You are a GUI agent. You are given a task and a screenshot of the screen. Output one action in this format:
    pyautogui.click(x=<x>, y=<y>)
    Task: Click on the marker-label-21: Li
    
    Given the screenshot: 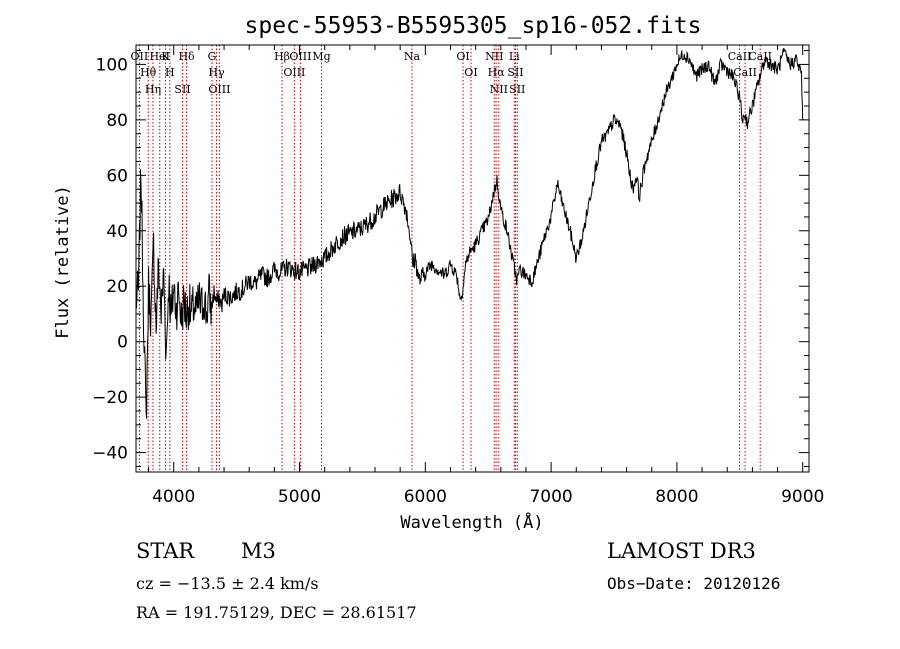 What is the action you would take?
    pyautogui.click(x=514, y=56)
    